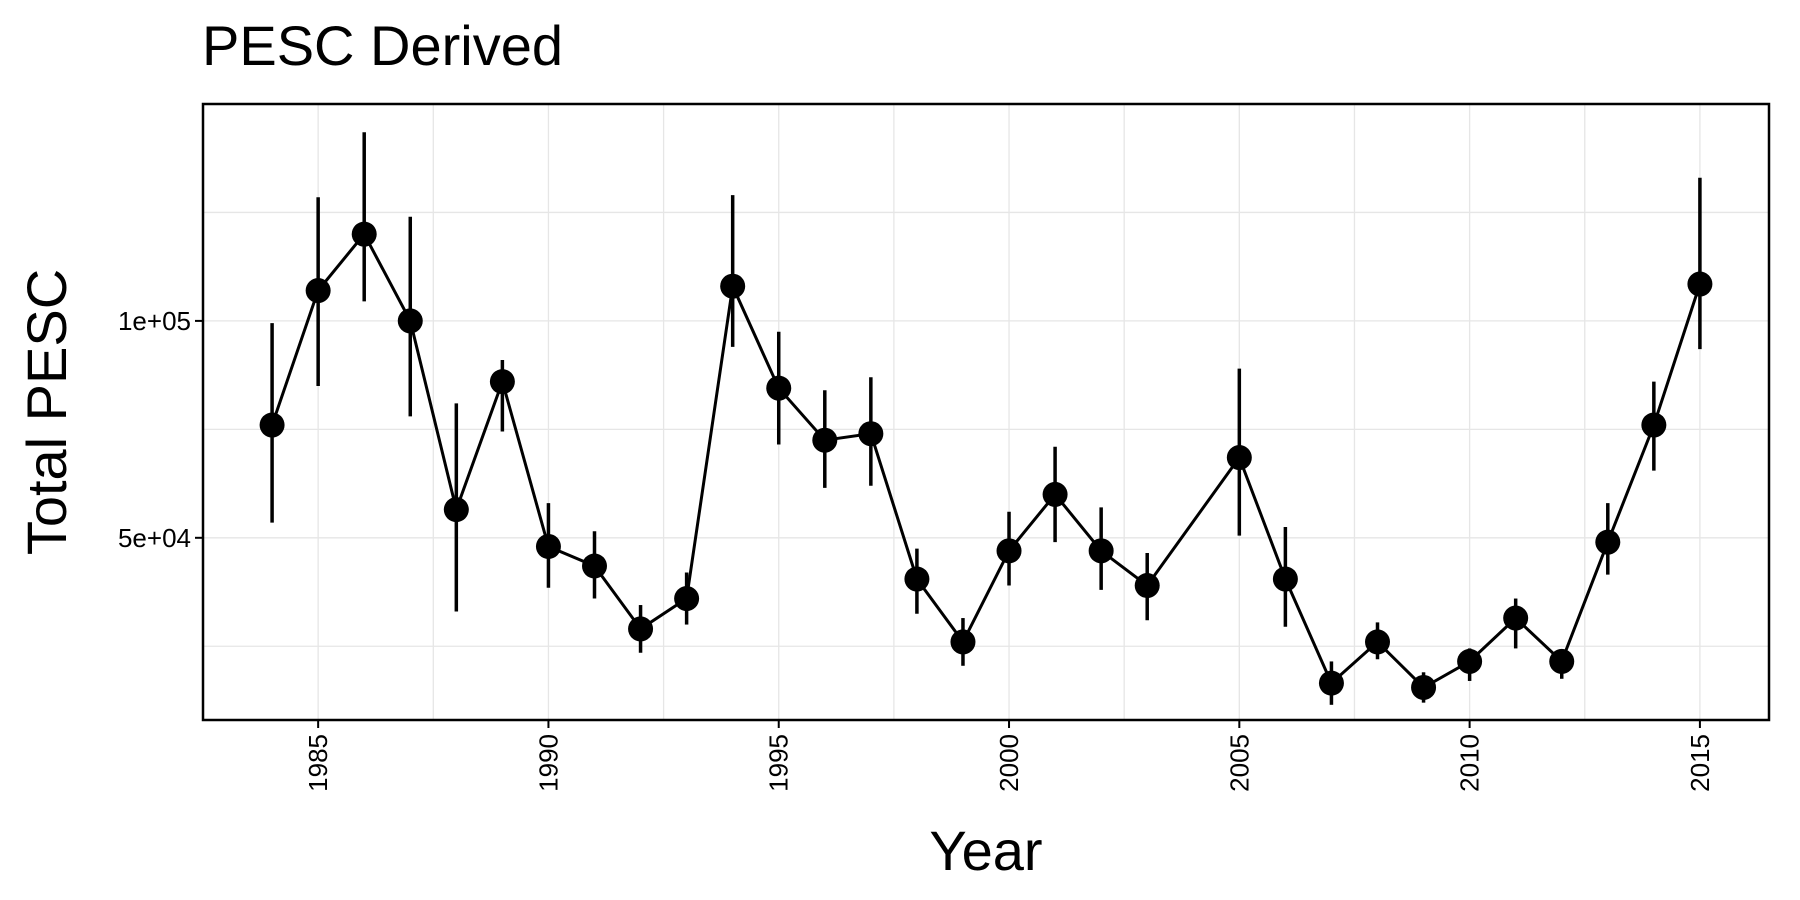 This screenshot has height=900, width=1800. What do you see at coordinates (779, 763) in the screenshot?
I see `x-tick-label: 1995` at bounding box center [779, 763].